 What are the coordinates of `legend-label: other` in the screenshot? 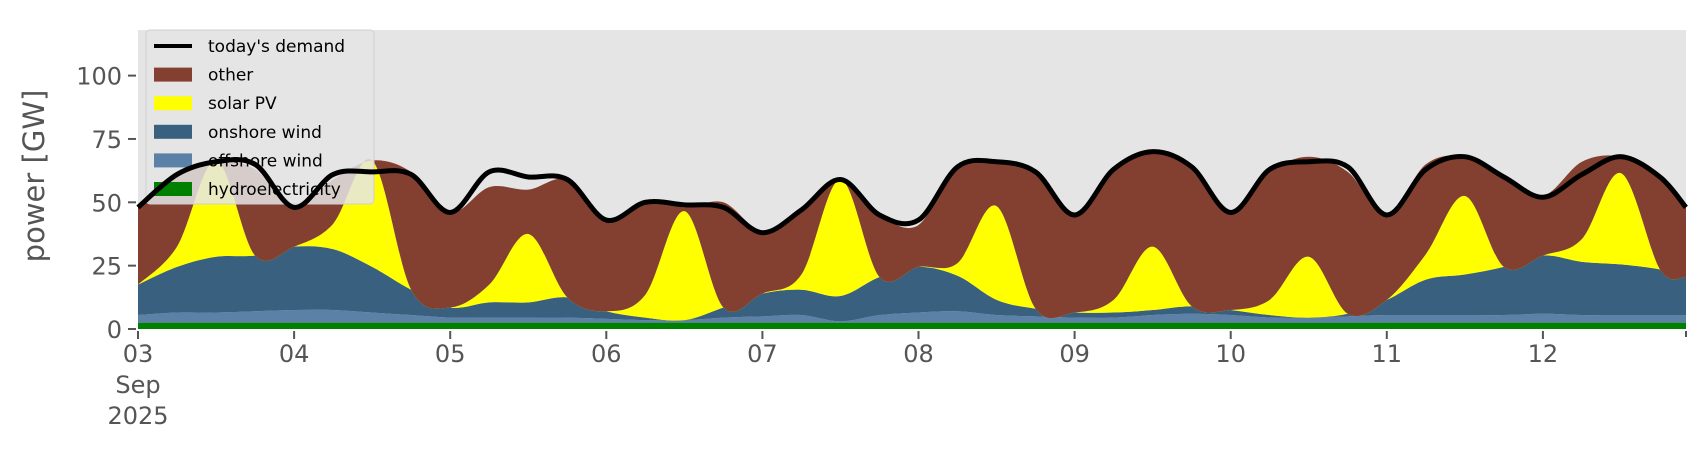 It's located at (230, 76).